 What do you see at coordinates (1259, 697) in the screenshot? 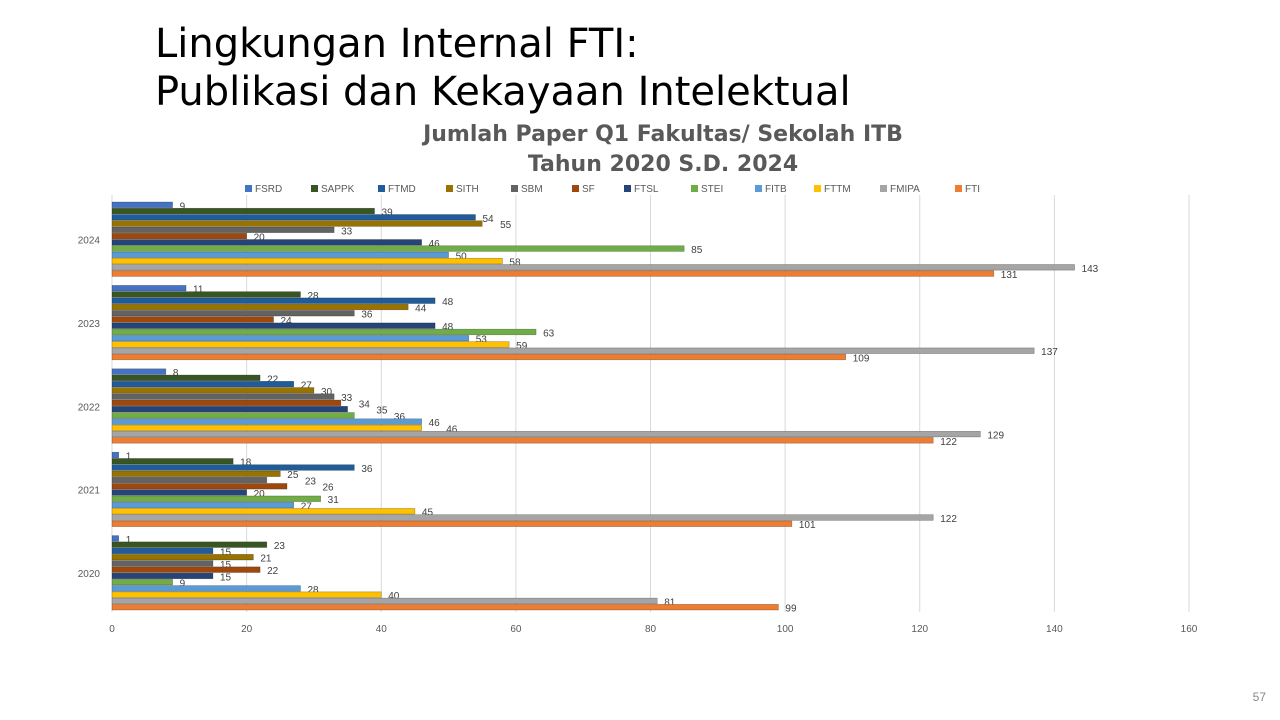
I see `page-number: 57` at bounding box center [1259, 697].